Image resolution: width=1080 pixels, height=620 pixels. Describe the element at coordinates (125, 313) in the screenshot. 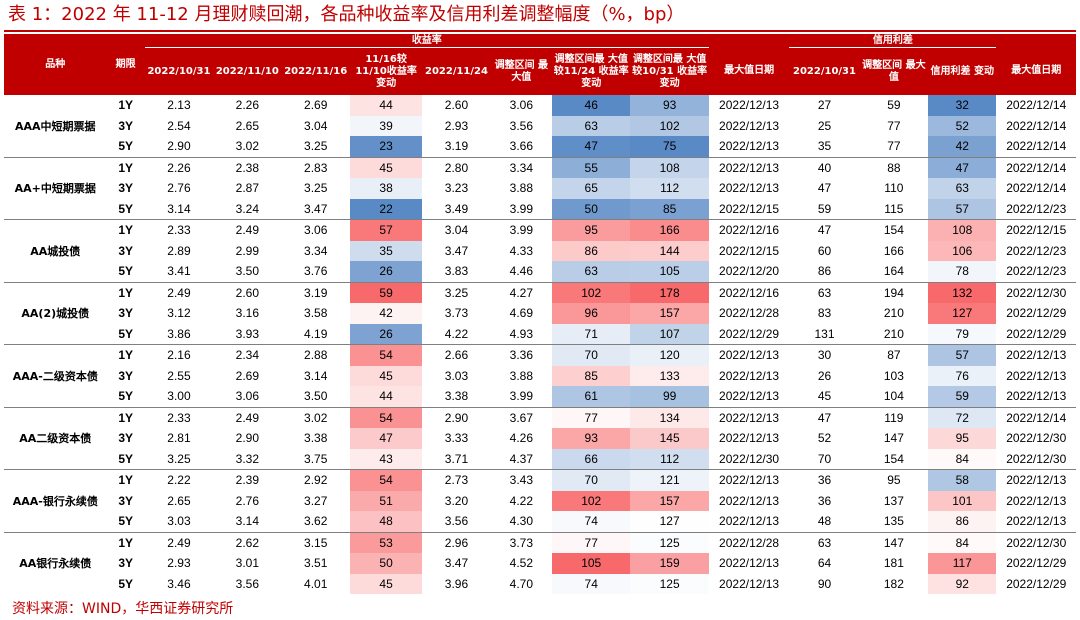

I see `term-cell: 3Y` at that location.